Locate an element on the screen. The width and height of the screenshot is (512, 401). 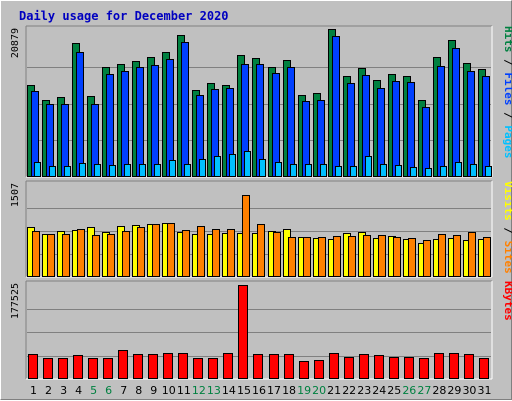
x-tick-label: 16 is located at coordinates (259, 390).